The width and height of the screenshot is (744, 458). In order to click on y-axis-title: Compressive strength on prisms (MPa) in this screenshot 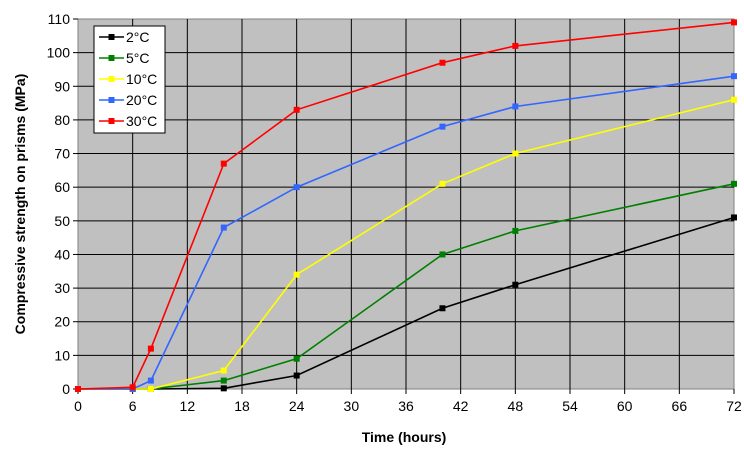, I will do `click(20, 204)`.